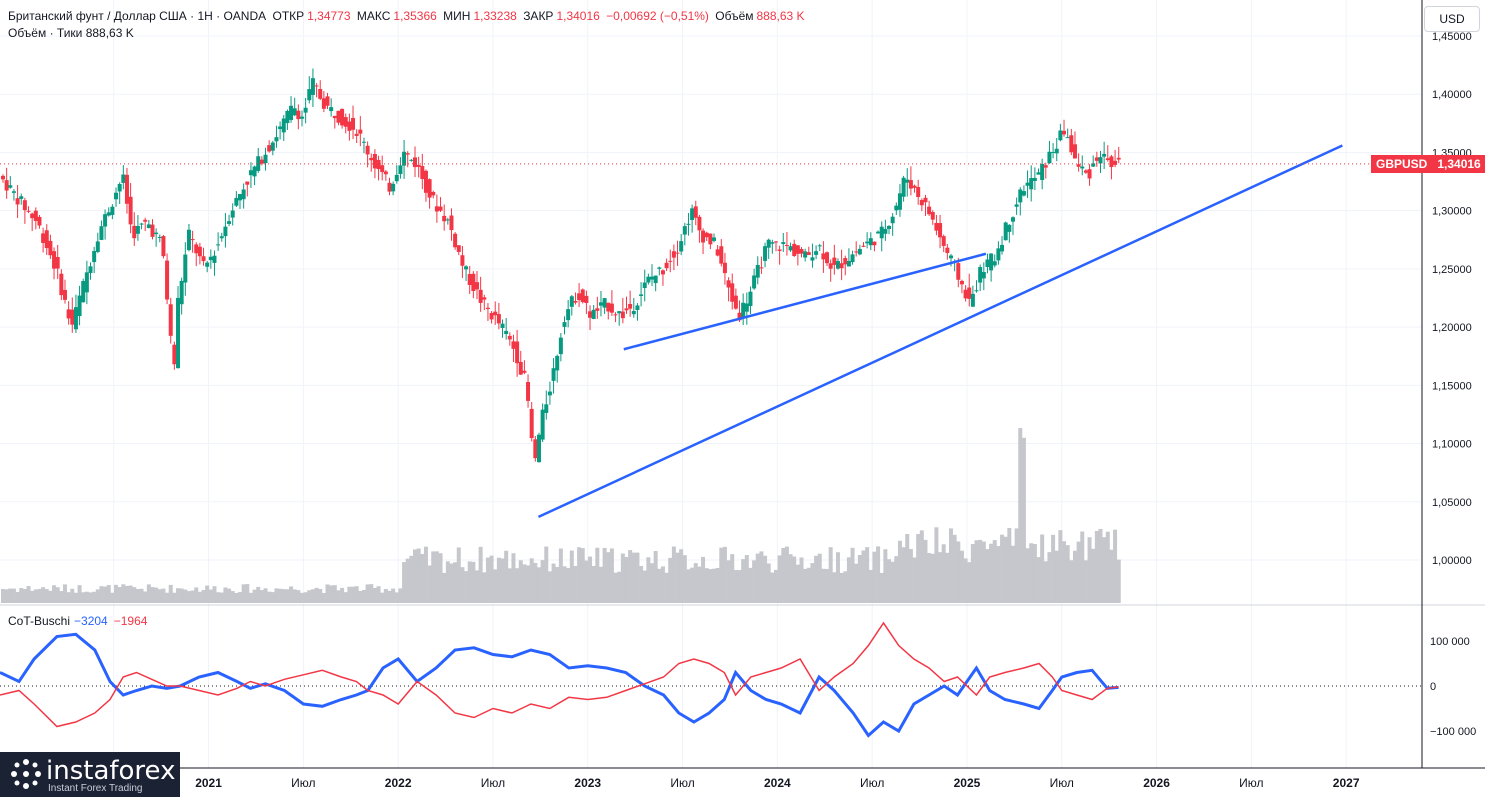 This screenshot has height=797, width=1485. What do you see at coordinates (208, 783) in the screenshot?
I see `time-tick-label: 2021` at bounding box center [208, 783].